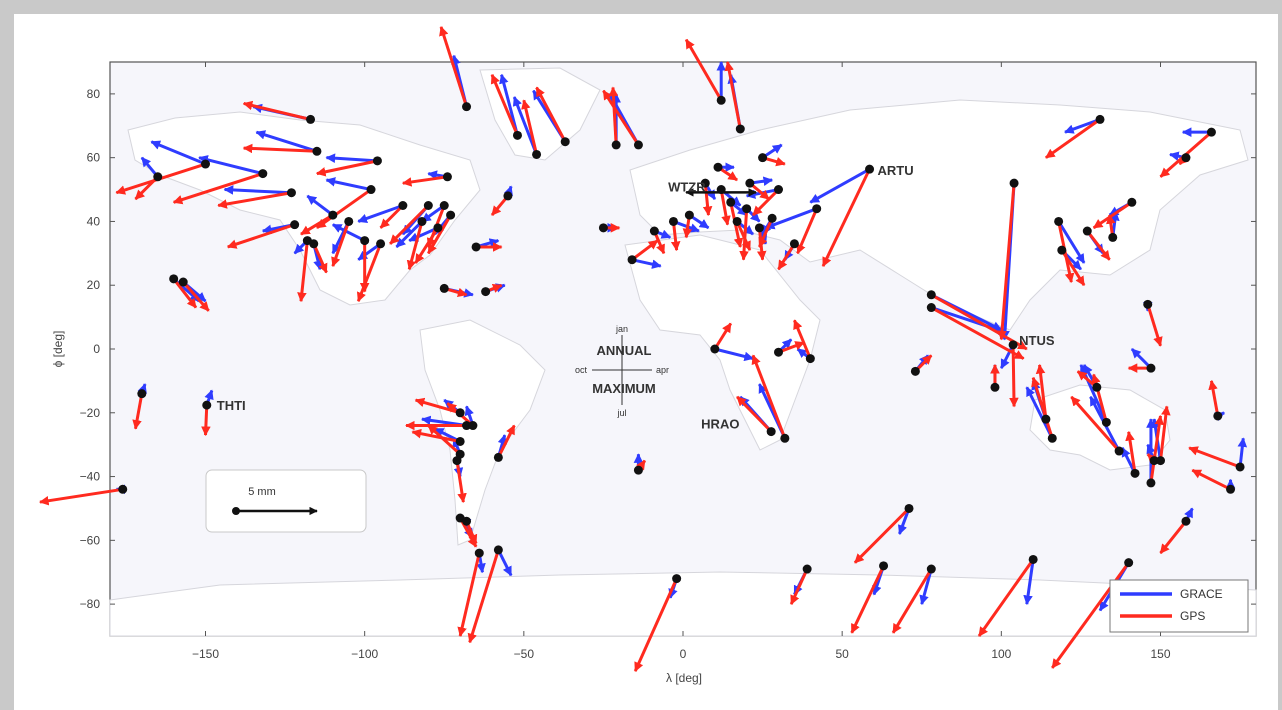 The image size is (1282, 710). Describe the element at coordinates (94, 221) in the screenshot. I see `y-tick-label: 40` at that location.